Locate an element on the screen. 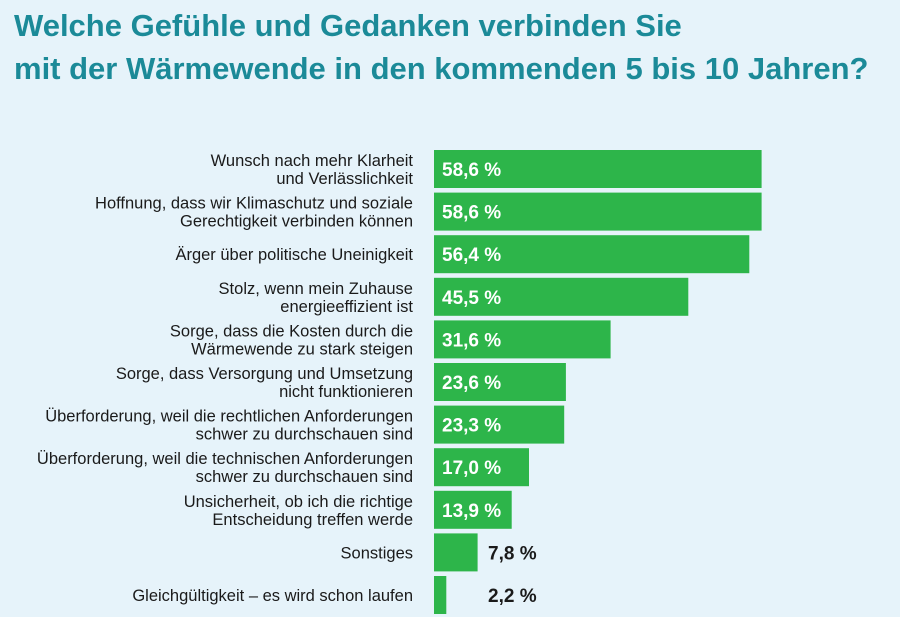 This screenshot has width=900, height=617. category-label-2: Ärger über politische Uneinigkeit is located at coordinates (294, 255).